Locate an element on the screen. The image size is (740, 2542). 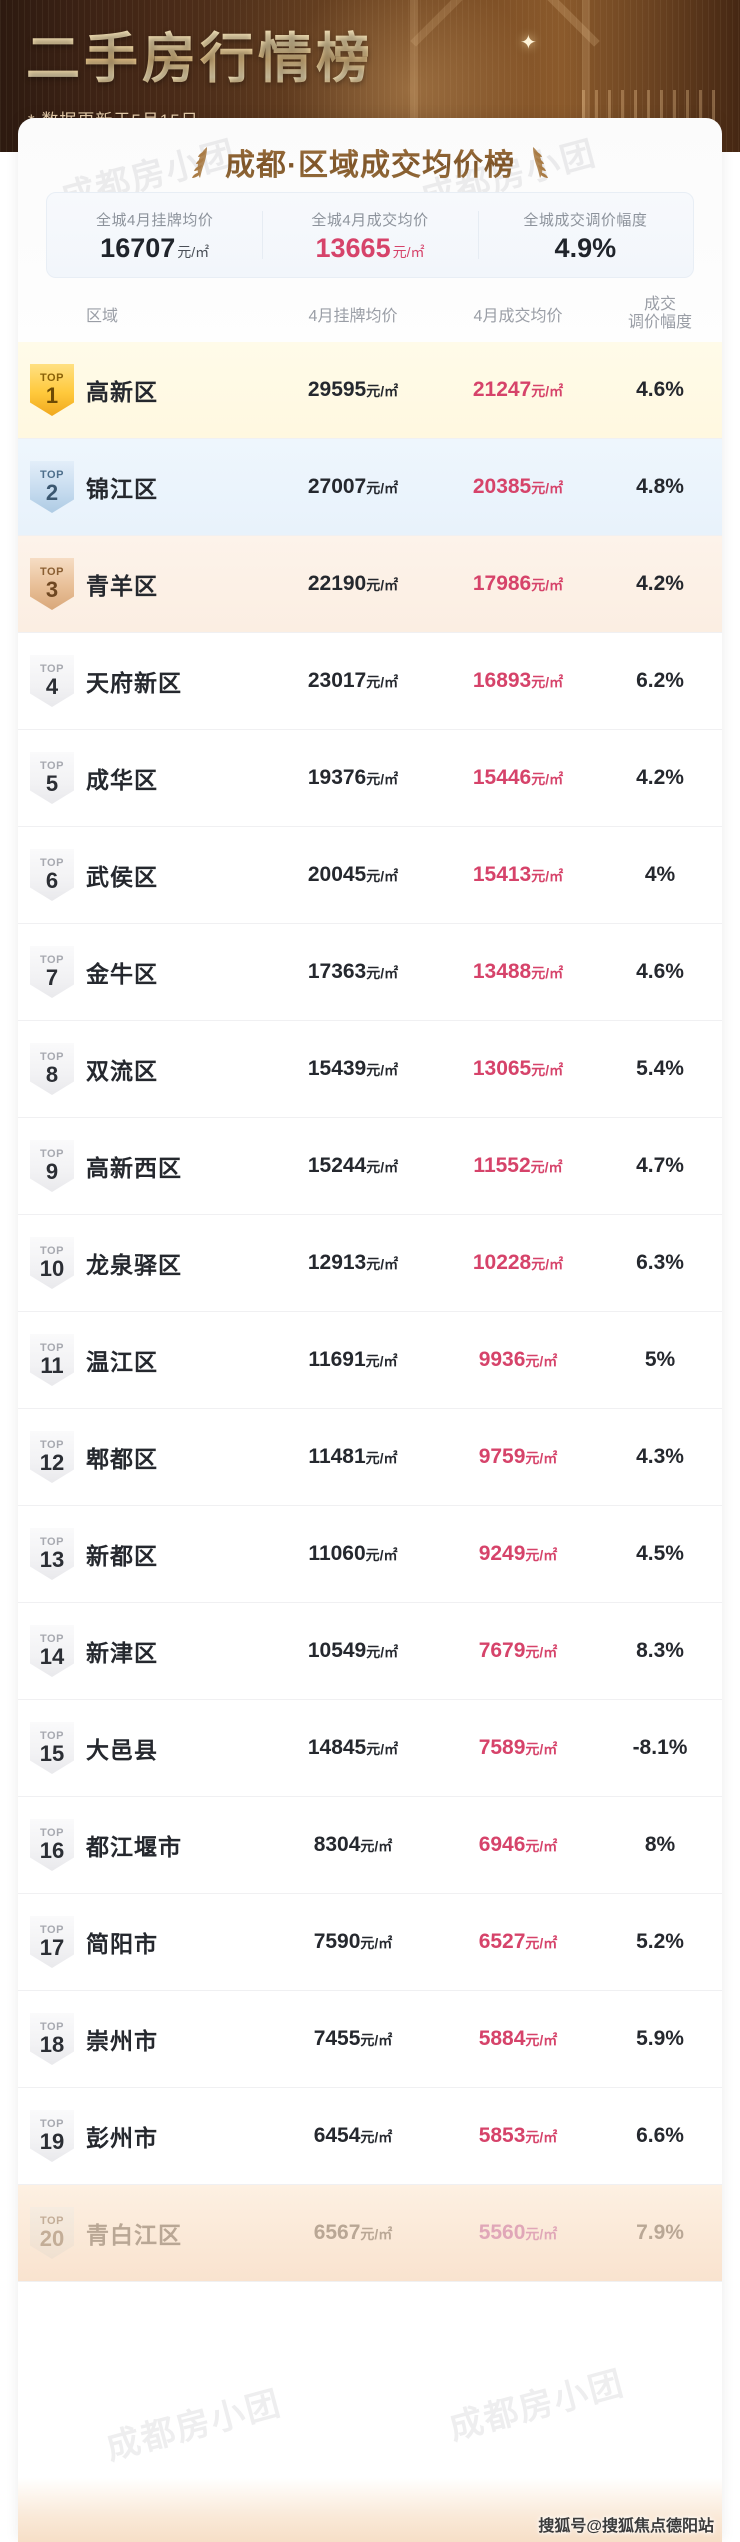
rank-cell: TOP 11 is located at coordinates (52, 1360).